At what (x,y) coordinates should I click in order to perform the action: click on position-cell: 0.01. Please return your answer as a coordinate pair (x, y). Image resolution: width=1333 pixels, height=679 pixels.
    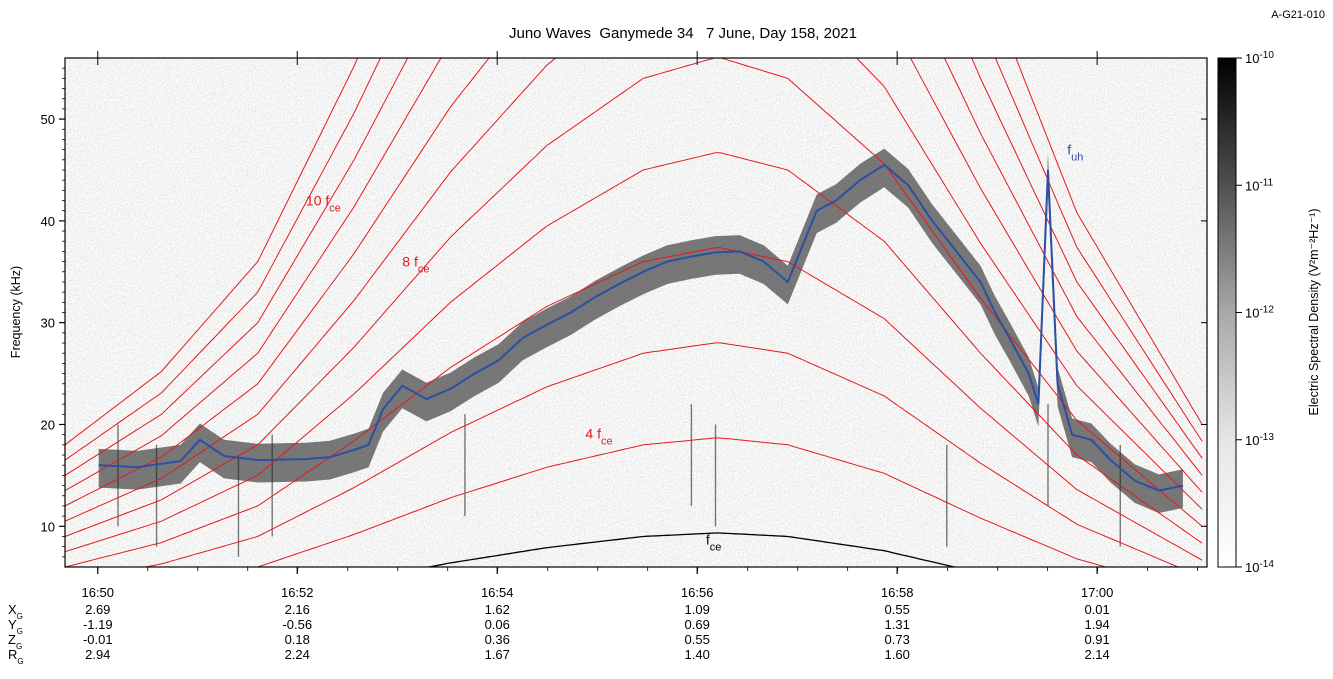
    Looking at the image, I should click on (1096, 609).